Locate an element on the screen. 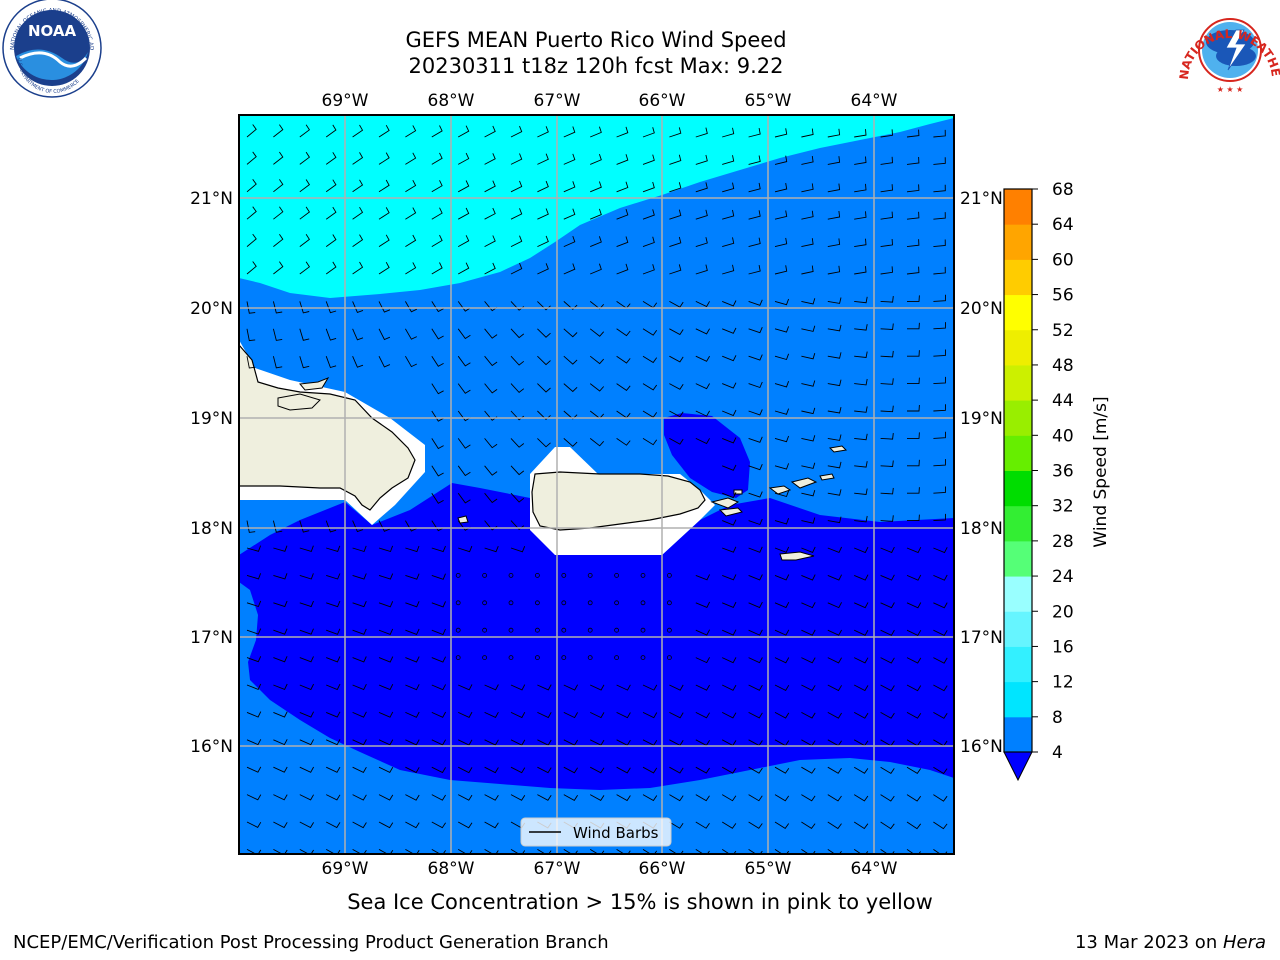 Image resolution: width=1280 pixels, height=960 pixels. chart-subtitle: 20230311 t18z 120h fcst Max: 9.22 is located at coordinates (596, 66).